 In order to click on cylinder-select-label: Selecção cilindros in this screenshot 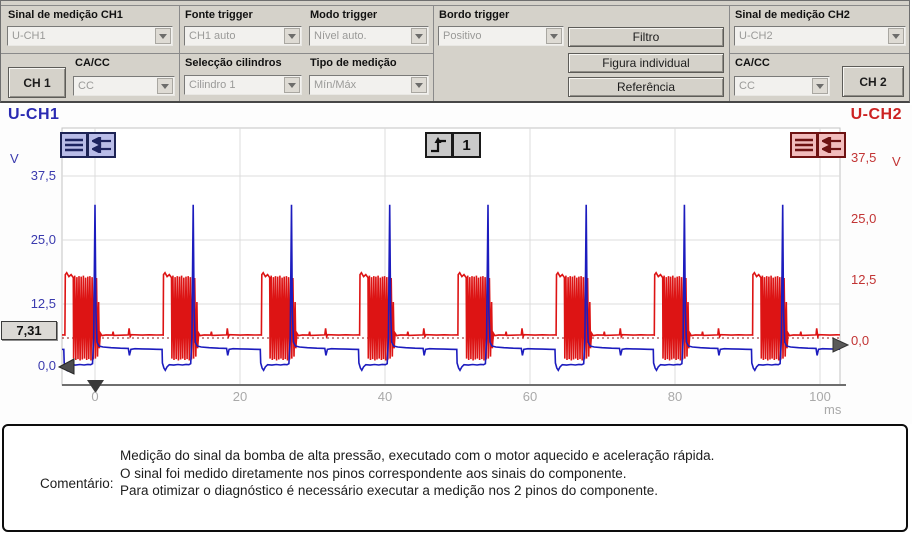, I will do `click(233, 63)`.